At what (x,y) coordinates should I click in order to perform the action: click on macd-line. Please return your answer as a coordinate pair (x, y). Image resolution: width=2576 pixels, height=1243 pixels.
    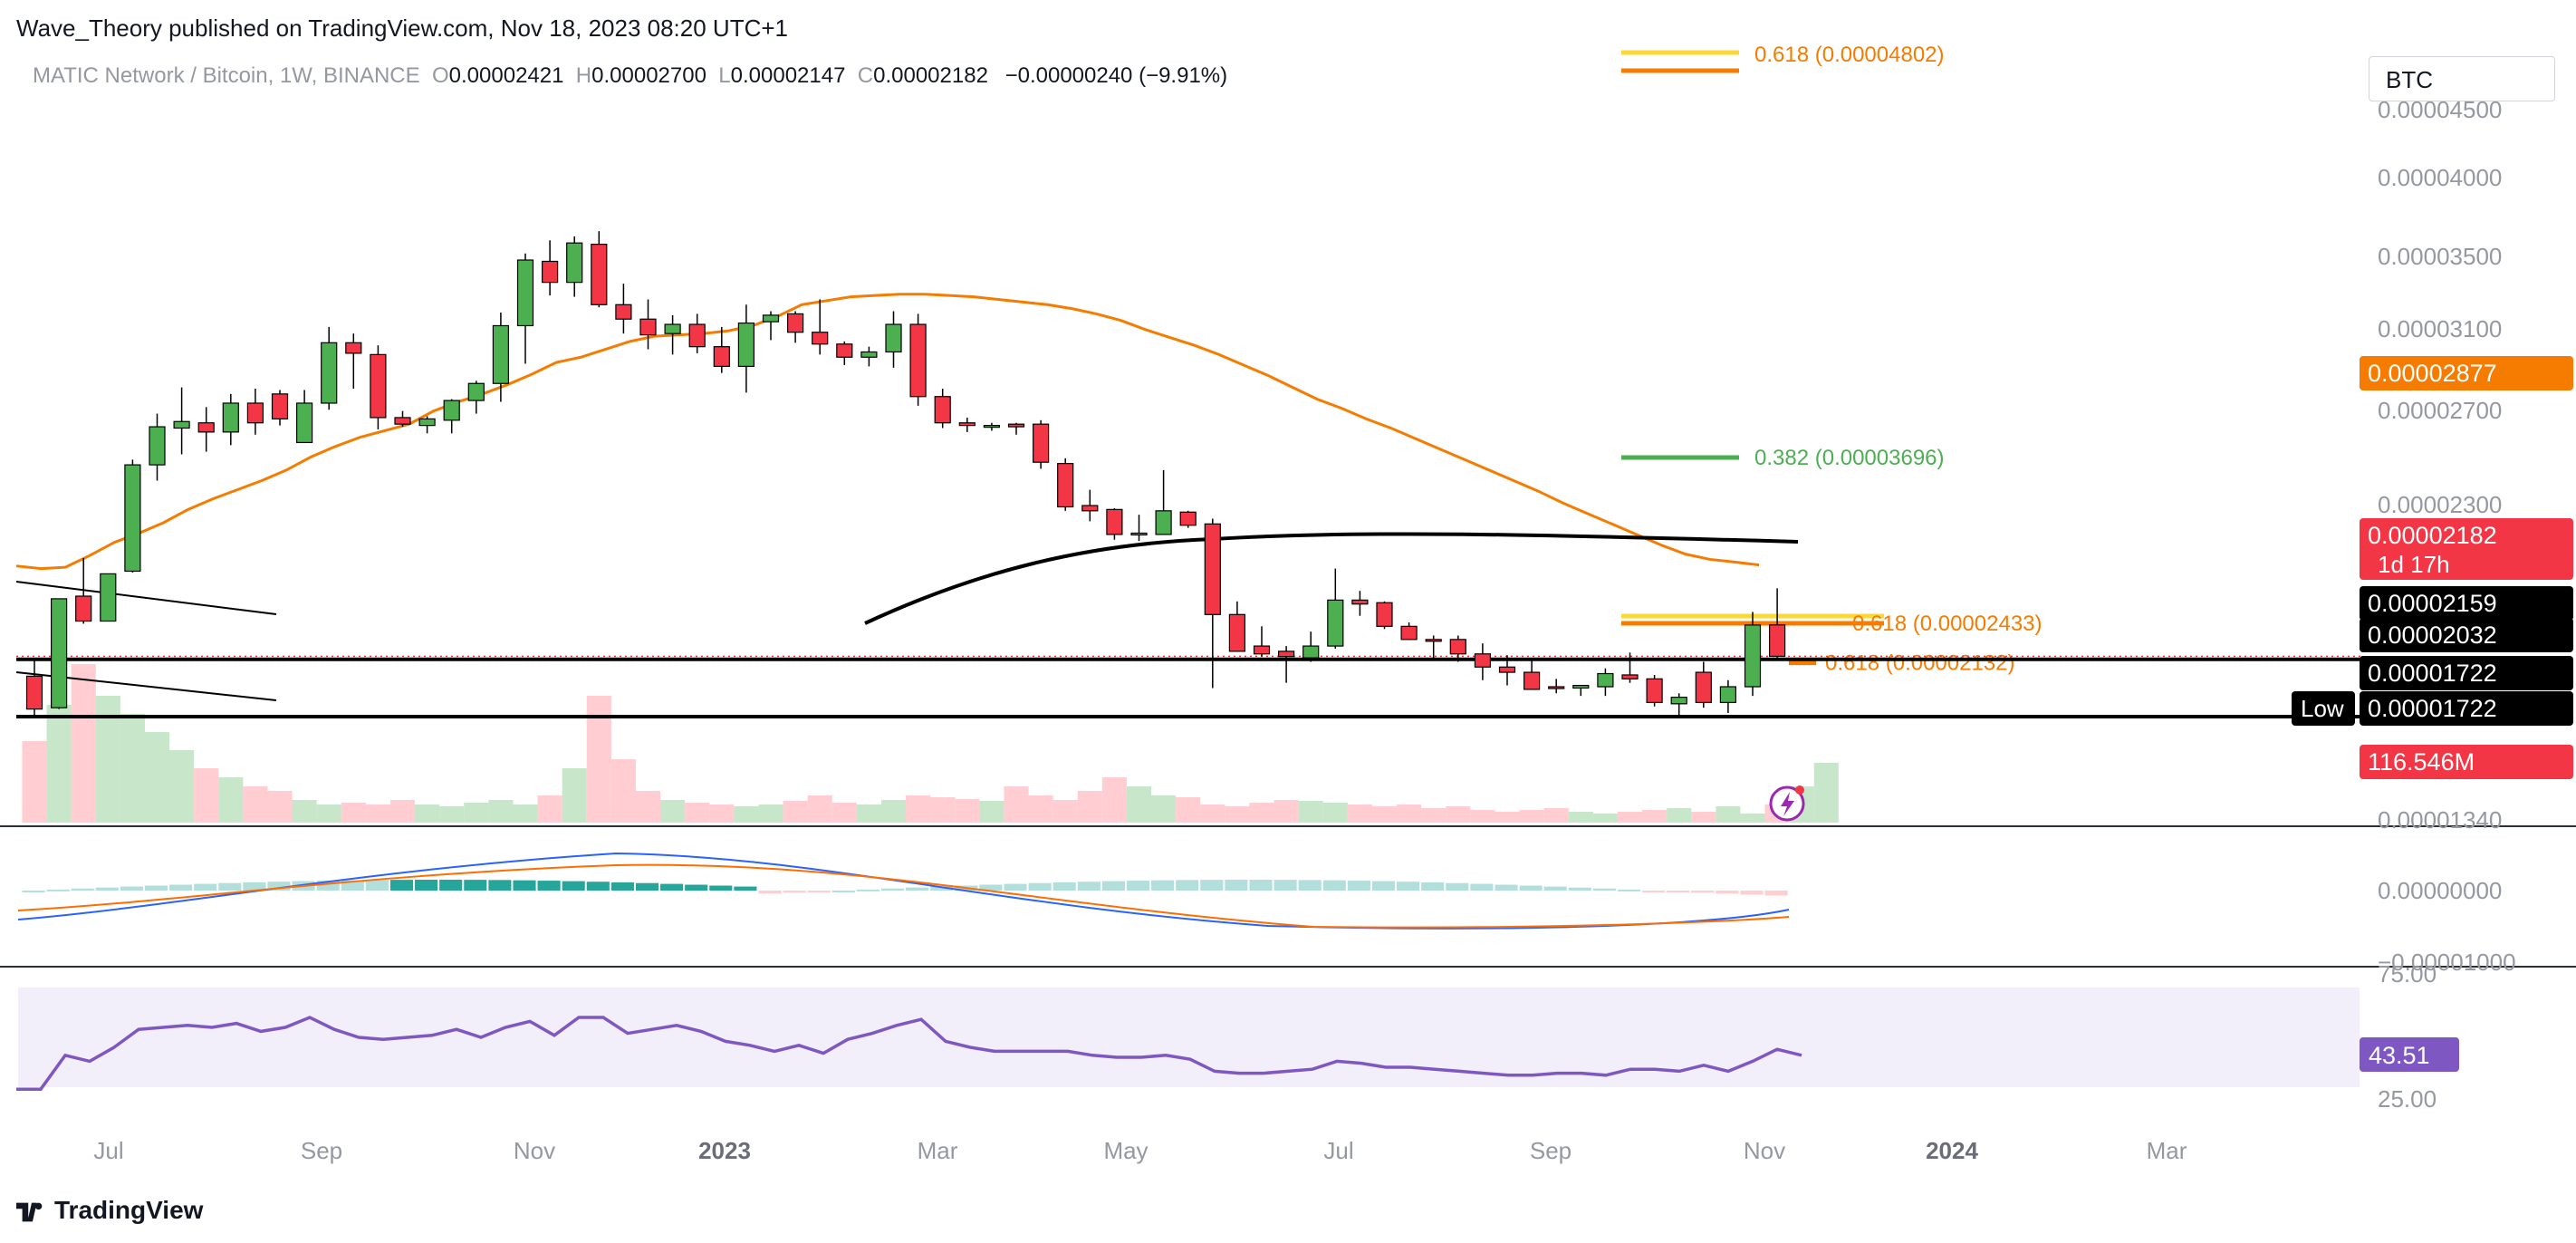
    Looking at the image, I should click on (903, 891).